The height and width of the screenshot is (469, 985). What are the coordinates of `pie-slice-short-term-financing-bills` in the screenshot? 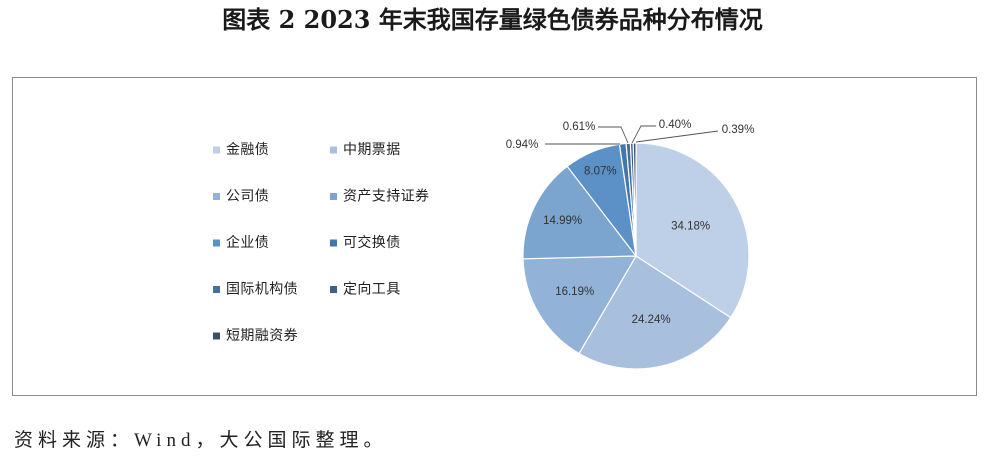 It's located at (634, 199).